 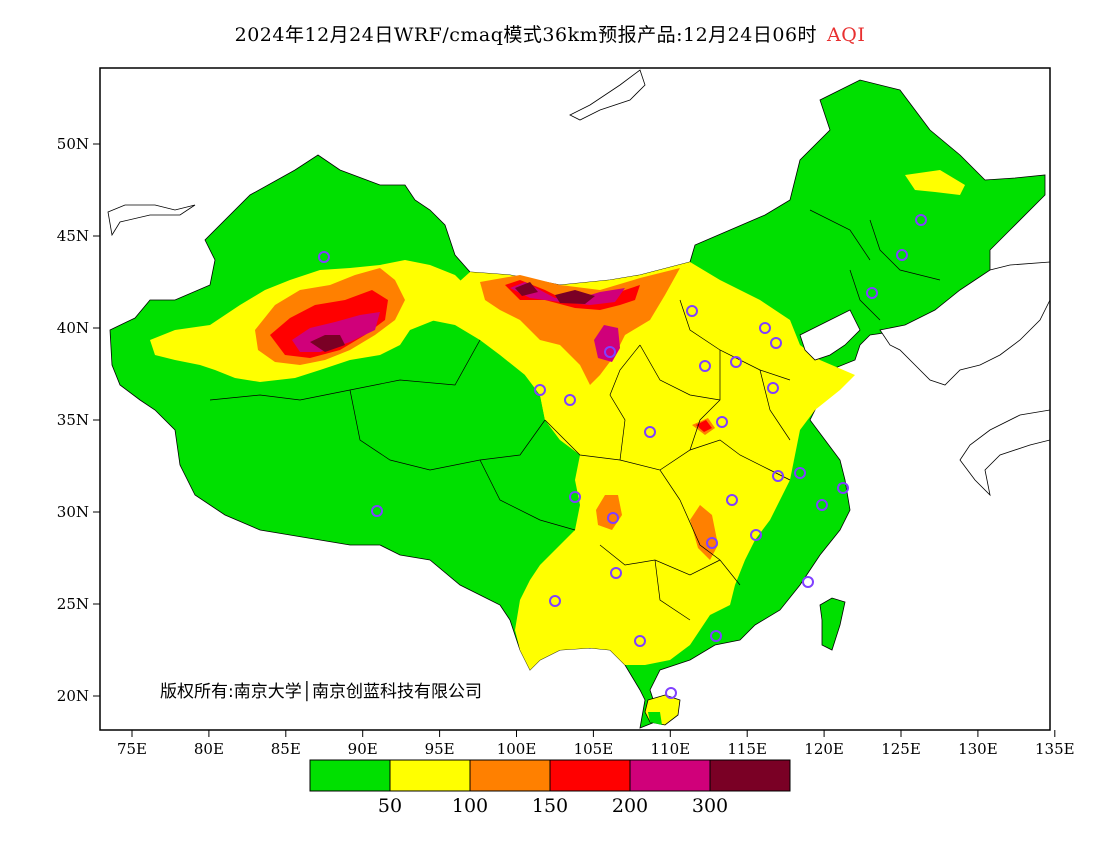 What do you see at coordinates (73, 328) in the screenshot?
I see `lat-tick-label: 40N` at bounding box center [73, 328].